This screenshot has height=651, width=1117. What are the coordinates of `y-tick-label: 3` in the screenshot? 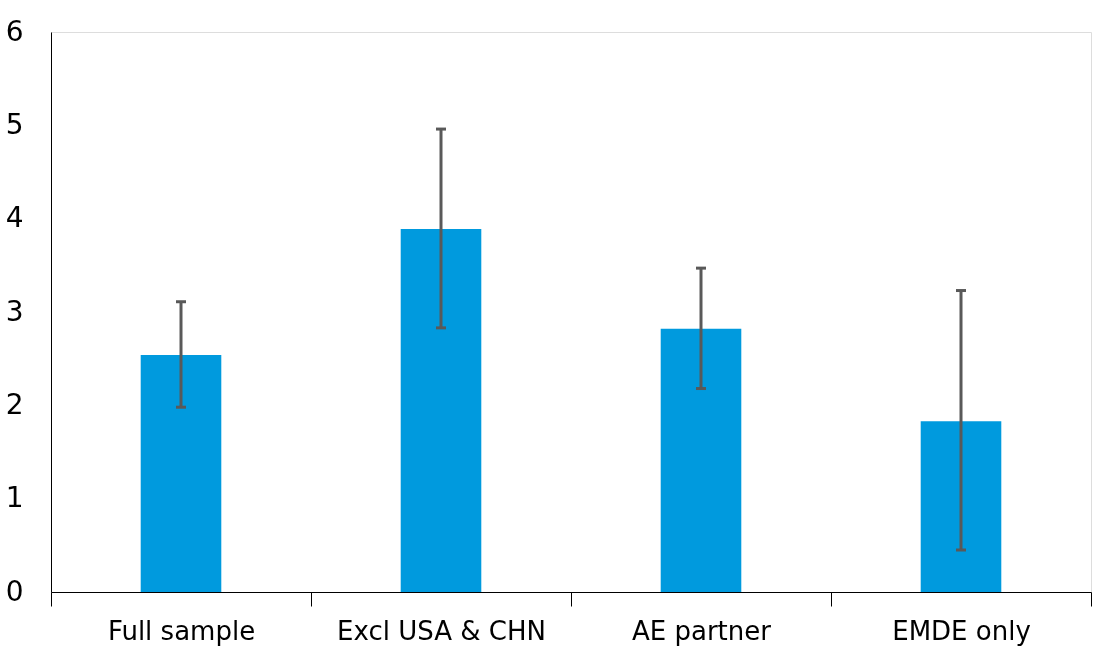 It's located at (14, 311).